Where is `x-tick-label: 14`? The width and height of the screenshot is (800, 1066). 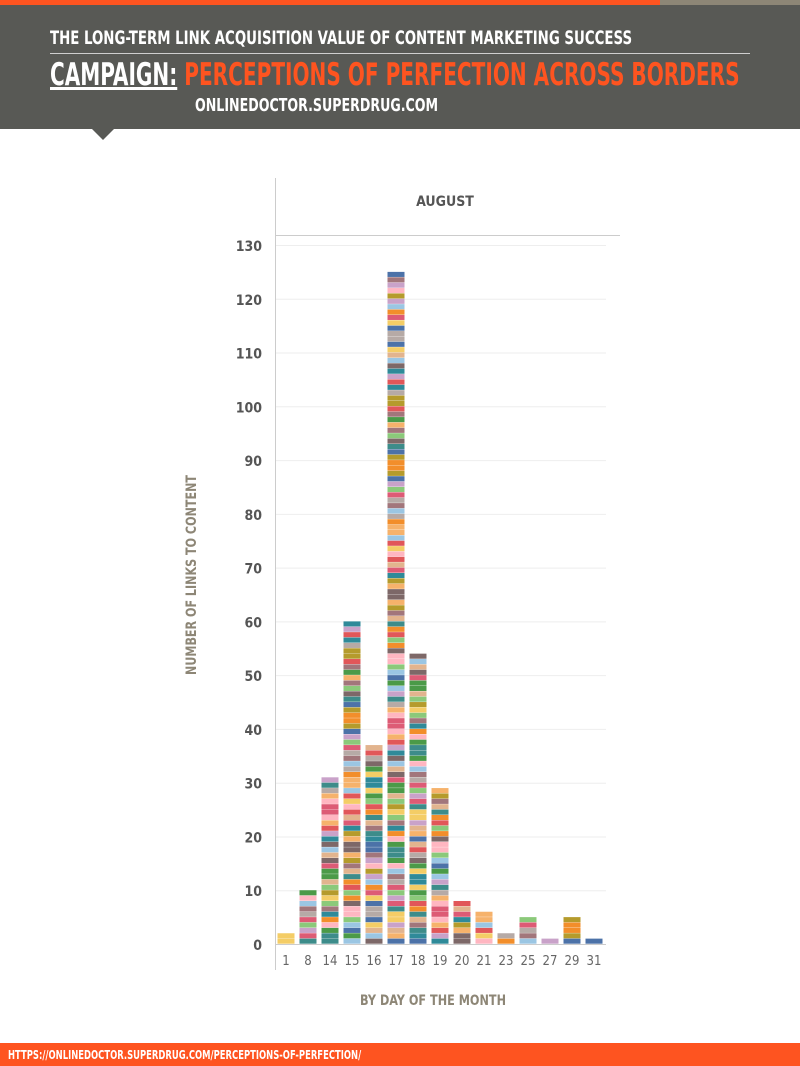 x-tick-label: 14 is located at coordinates (330, 961).